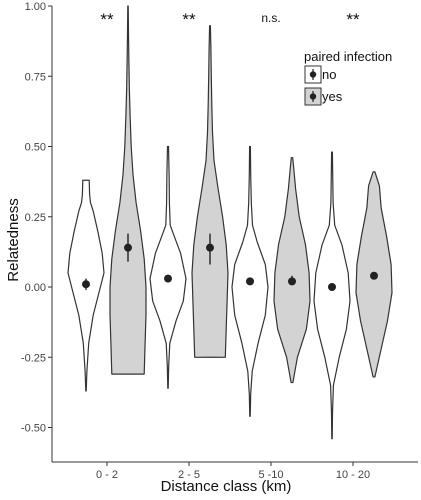 This screenshot has width=421, height=500. I want to click on y-tick-labels: 1.00 0.75 0.50 0.25 0.00 -0.25 -0.50, so click(33, 218).